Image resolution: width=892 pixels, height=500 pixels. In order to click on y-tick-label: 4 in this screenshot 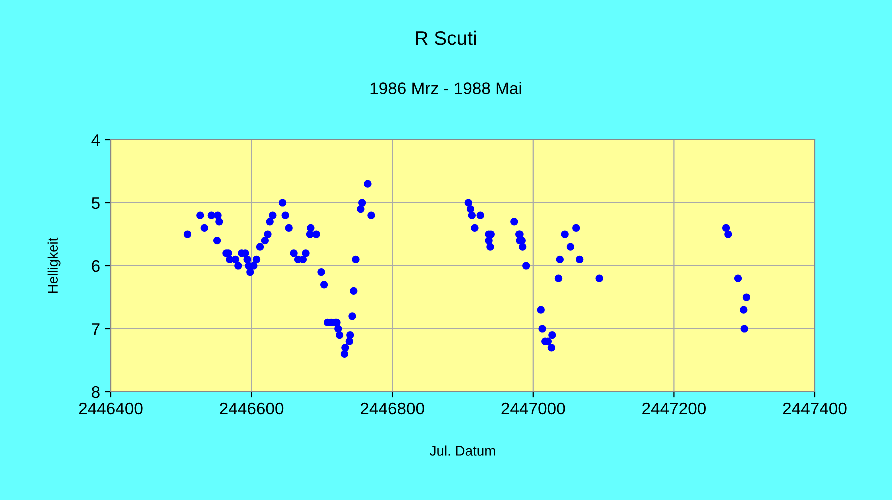, I will do `click(96, 140)`.